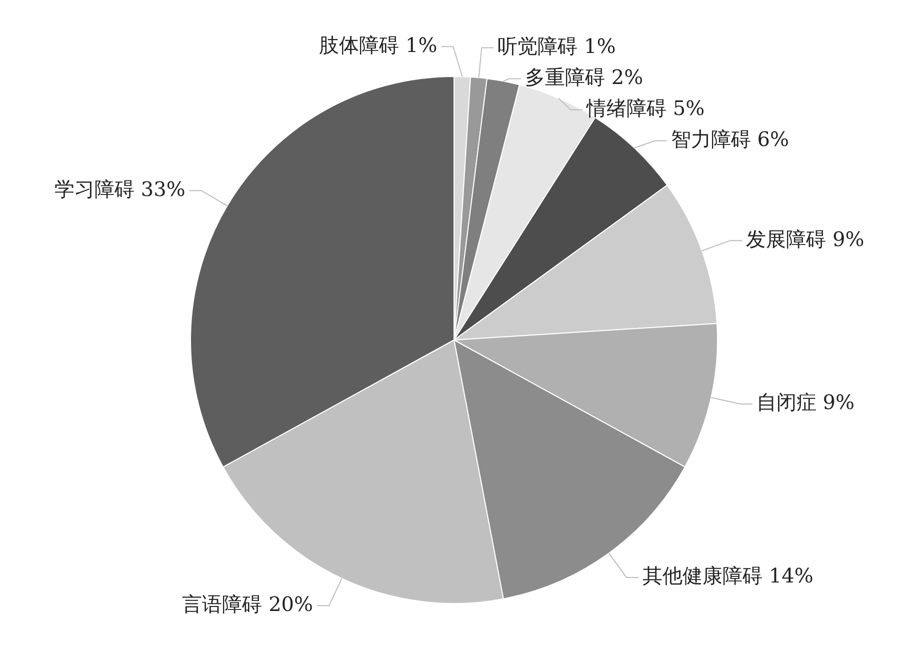 The image size is (908, 650). What do you see at coordinates (645, 108) in the screenshot?
I see `slice-label: 情绪障碍 5%` at bounding box center [645, 108].